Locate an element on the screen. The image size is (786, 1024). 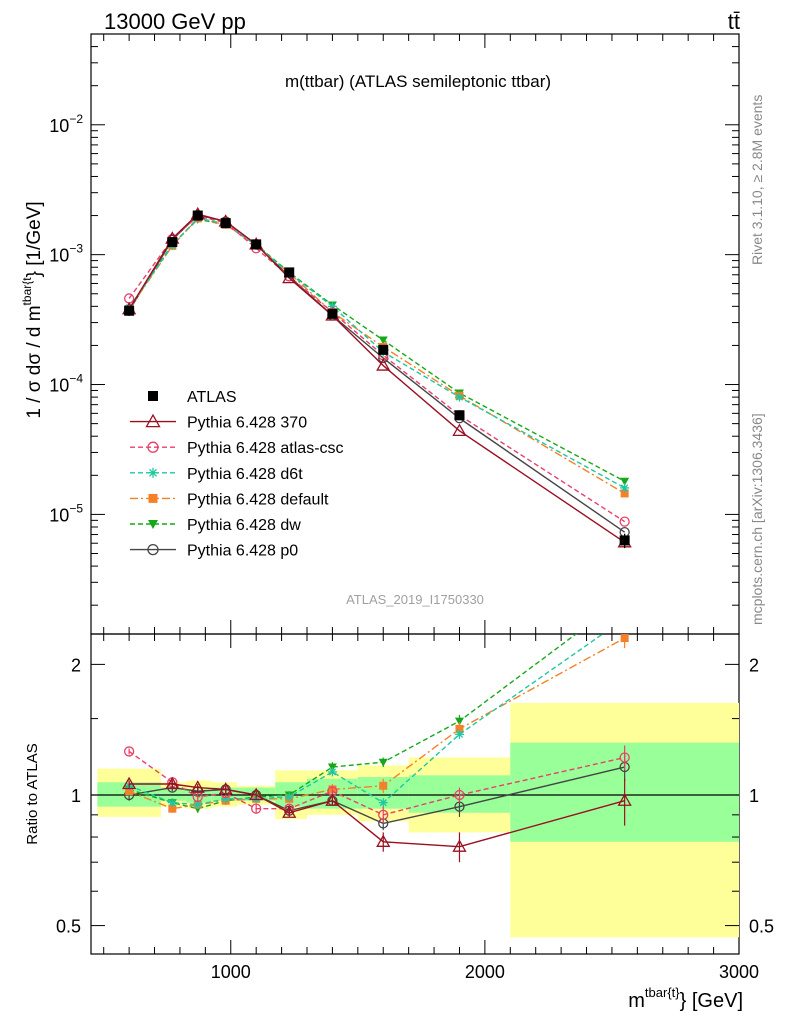
y-tick-label: 10⁻² is located at coordinates (66, 124).